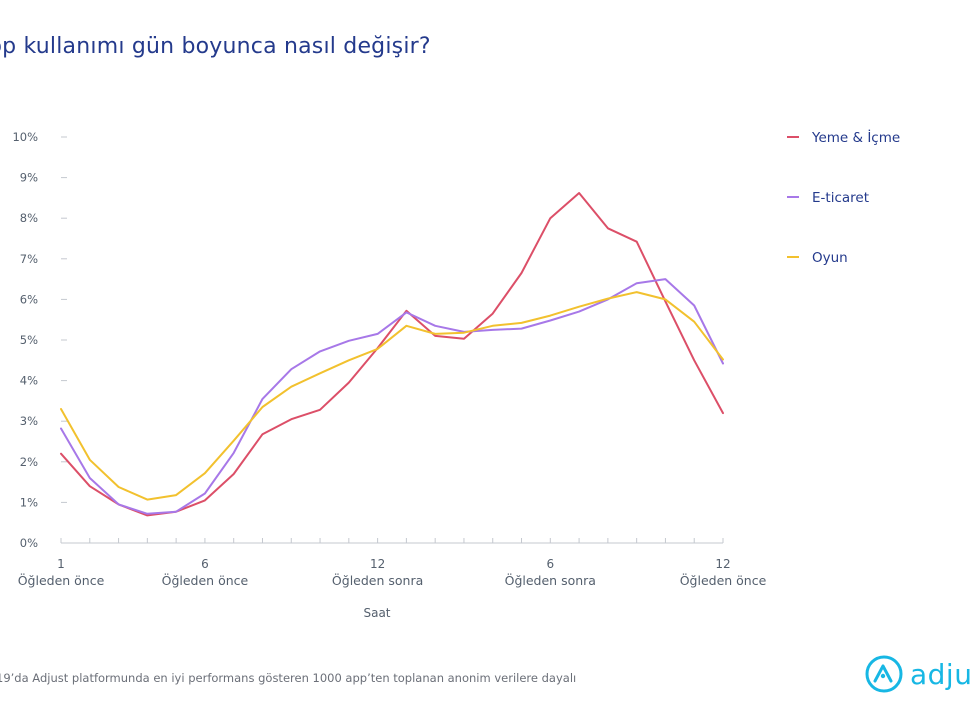 The width and height of the screenshot is (970, 720). Describe the element at coordinates (61, 564) in the screenshot. I see `x-tick-label: 1` at that location.